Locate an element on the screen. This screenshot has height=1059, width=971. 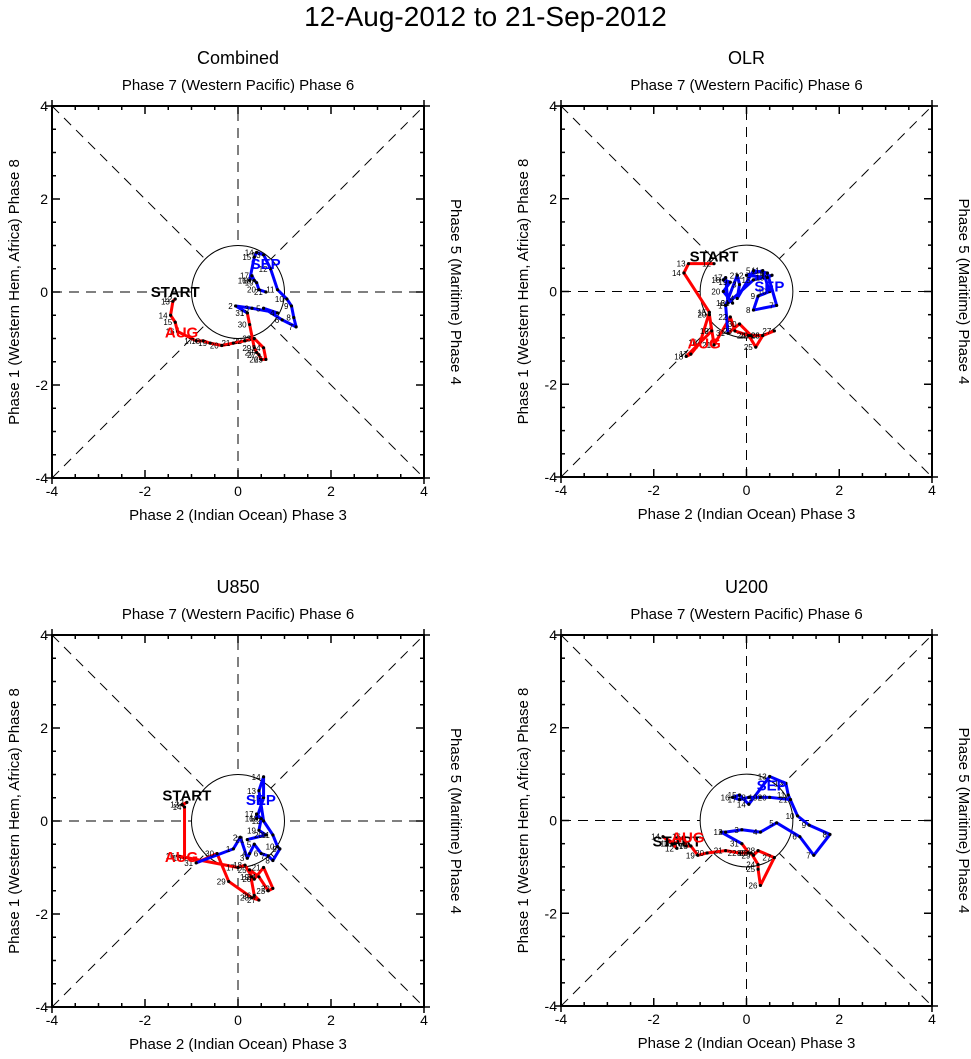
day-label: 8 is located at coordinates (288, 318).